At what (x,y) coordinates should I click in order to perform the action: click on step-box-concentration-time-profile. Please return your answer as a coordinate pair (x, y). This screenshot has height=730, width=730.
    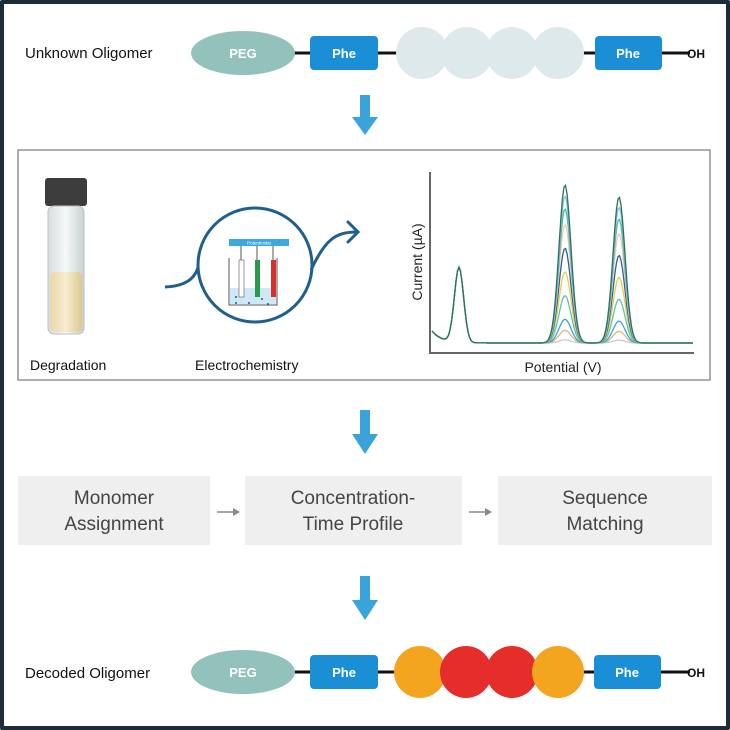
    Looking at the image, I should click on (353, 510).